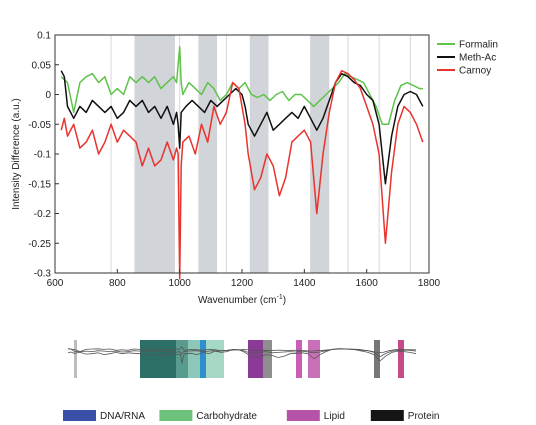  I want to click on legend-label-formalin: Formalin, so click(478, 45).